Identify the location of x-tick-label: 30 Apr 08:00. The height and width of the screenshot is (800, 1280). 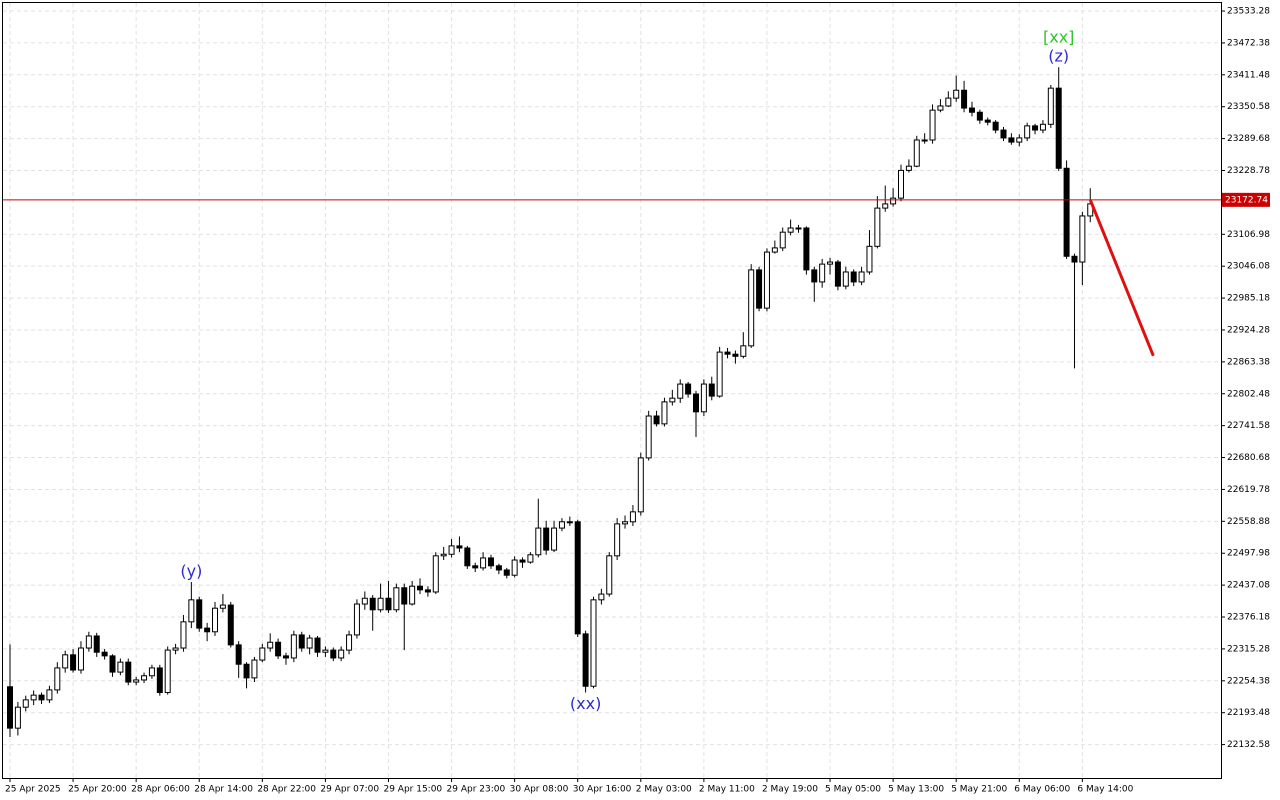
(539, 790).